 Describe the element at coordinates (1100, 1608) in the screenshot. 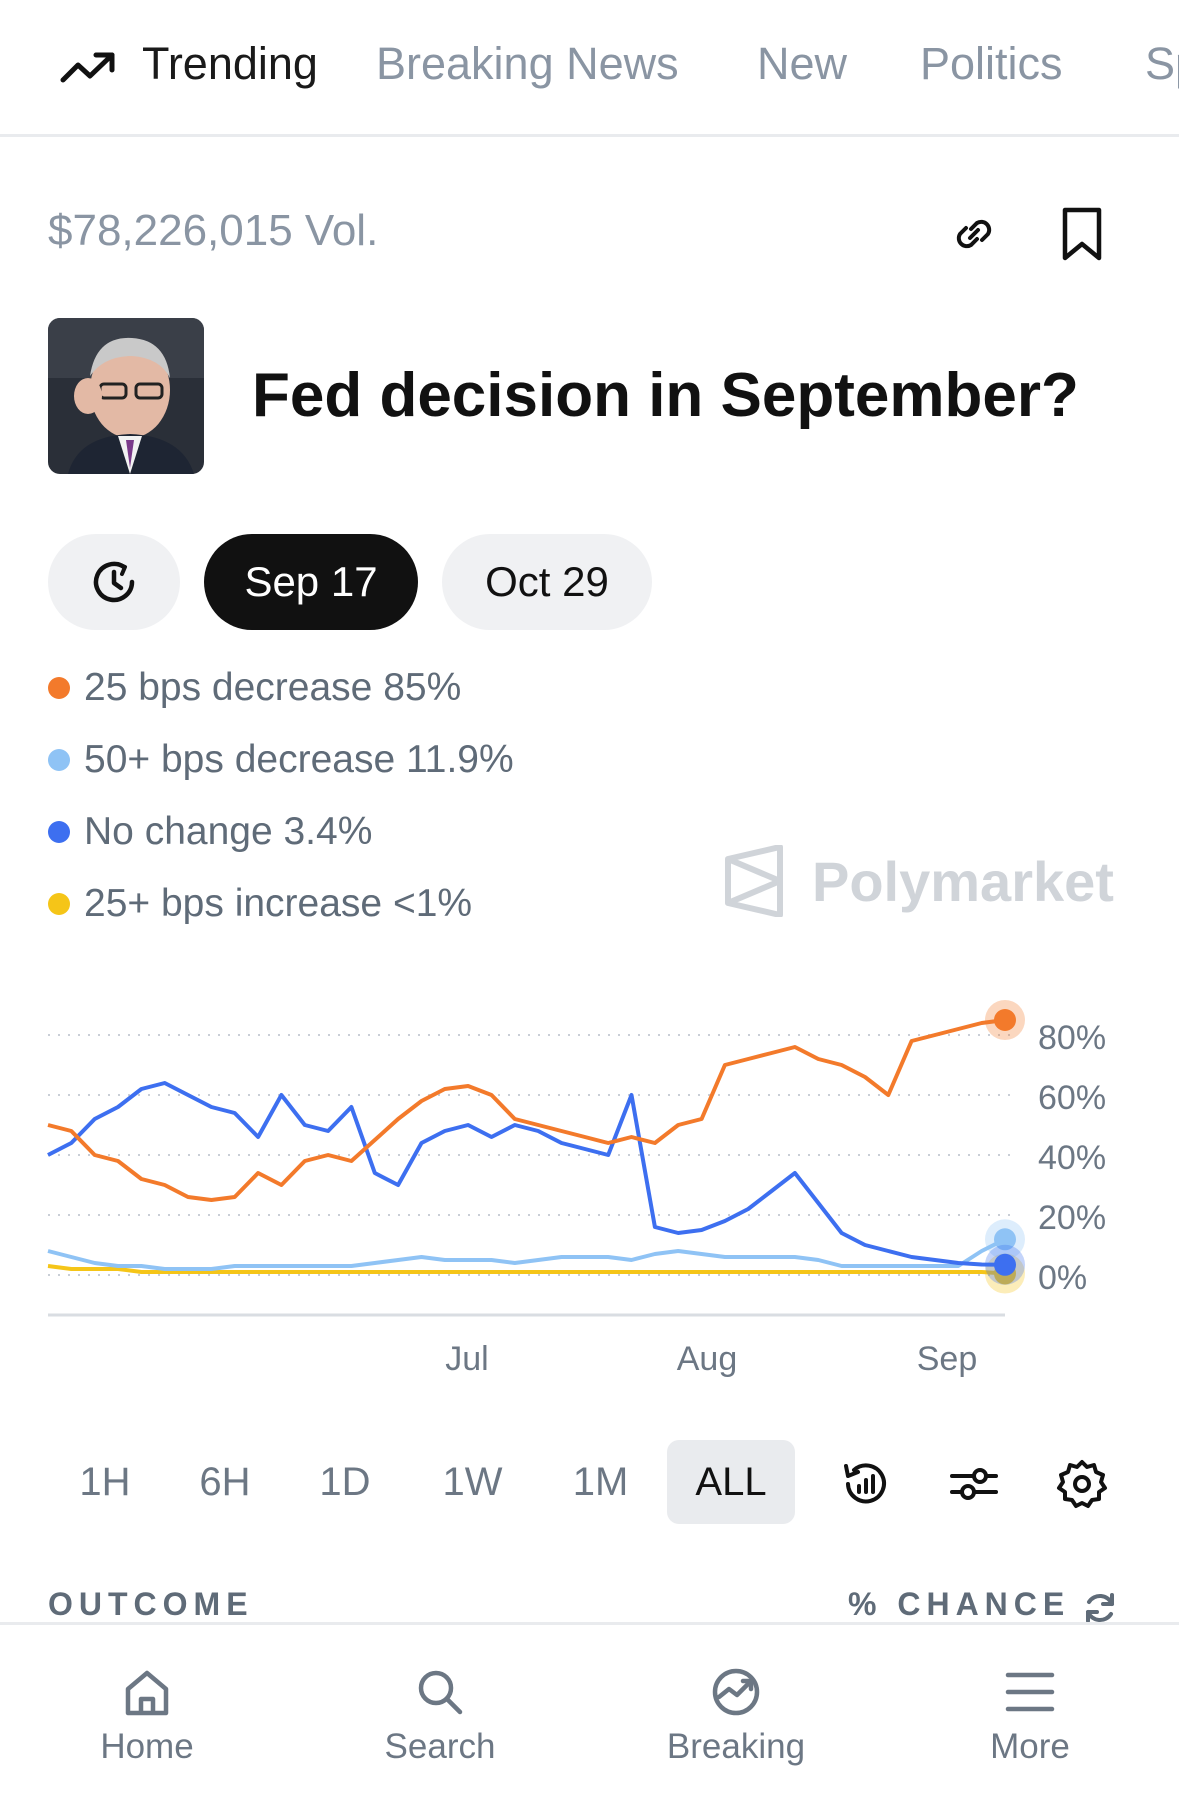

I see `refresh-icon` at that location.